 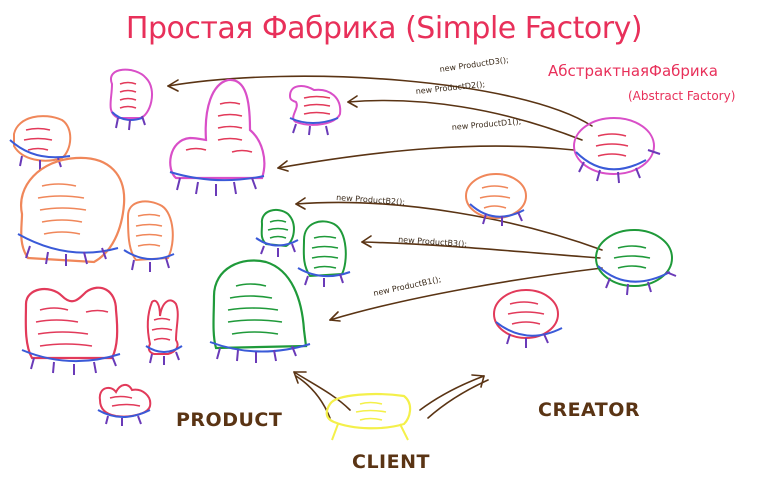 What do you see at coordinates (391, 462) in the screenshot?
I see `label-client: CLIENT` at bounding box center [391, 462].